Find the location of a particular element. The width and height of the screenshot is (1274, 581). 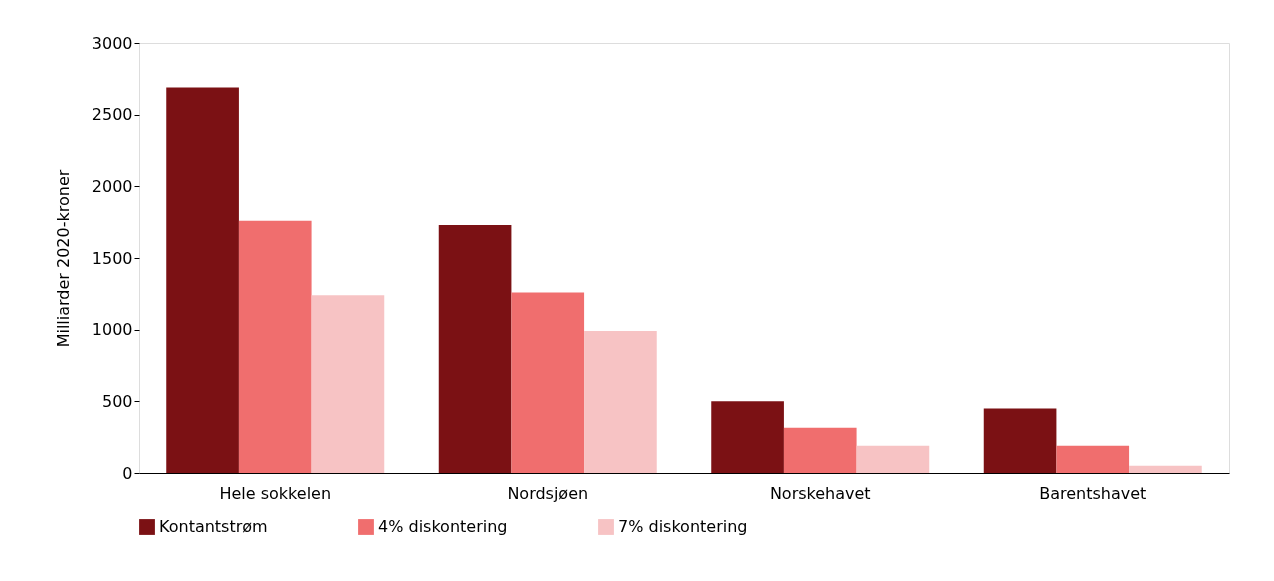

y-tick-label: 1500 is located at coordinates (112, 258).